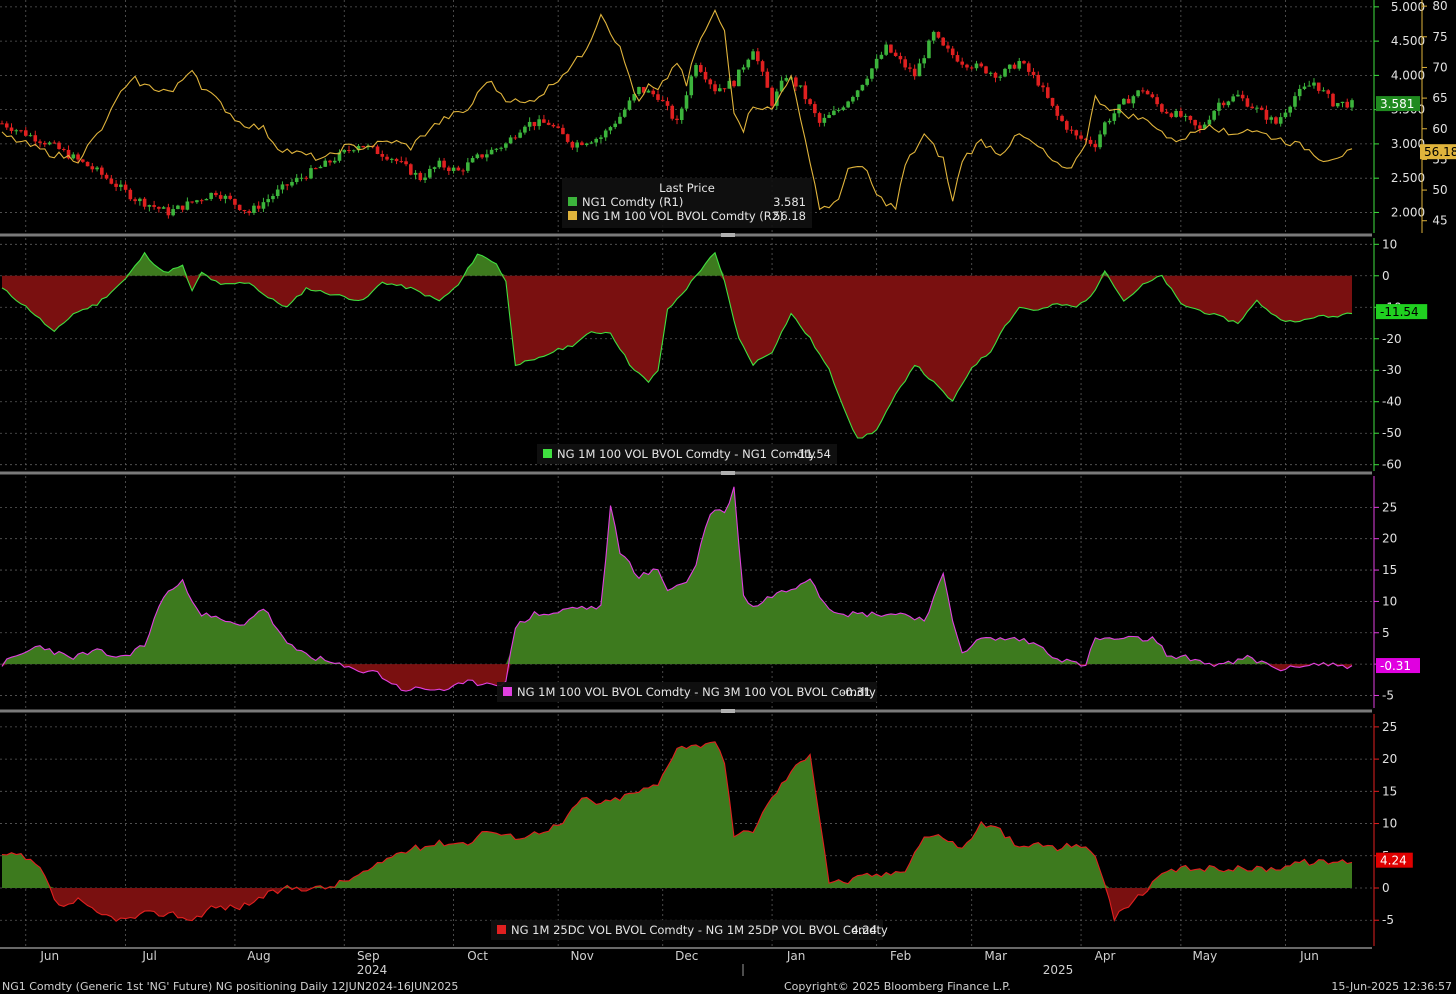  Describe the element at coordinates (1105, 956) in the screenshot. I see `month-label: Apr` at that location.